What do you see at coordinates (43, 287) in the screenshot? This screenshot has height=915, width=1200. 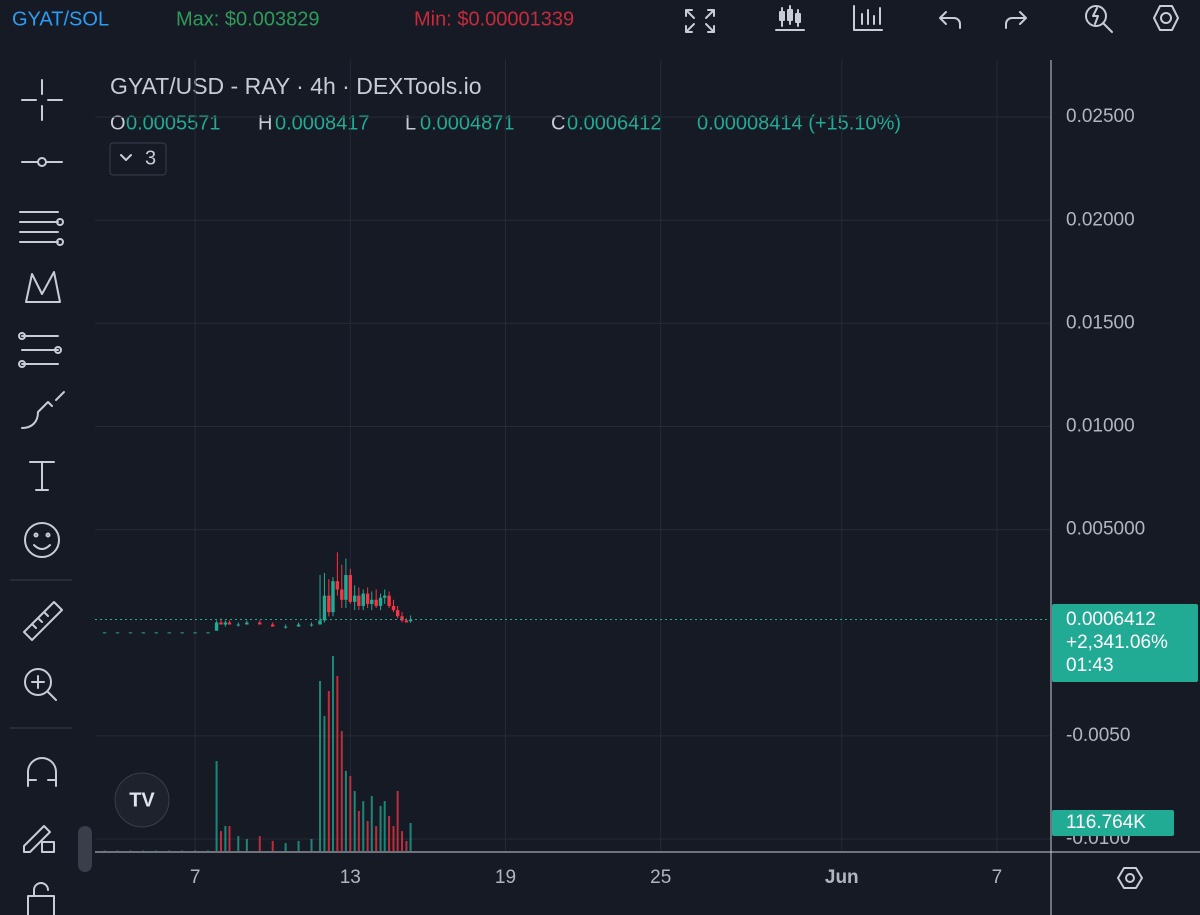 I see `pattern-tool` at bounding box center [43, 287].